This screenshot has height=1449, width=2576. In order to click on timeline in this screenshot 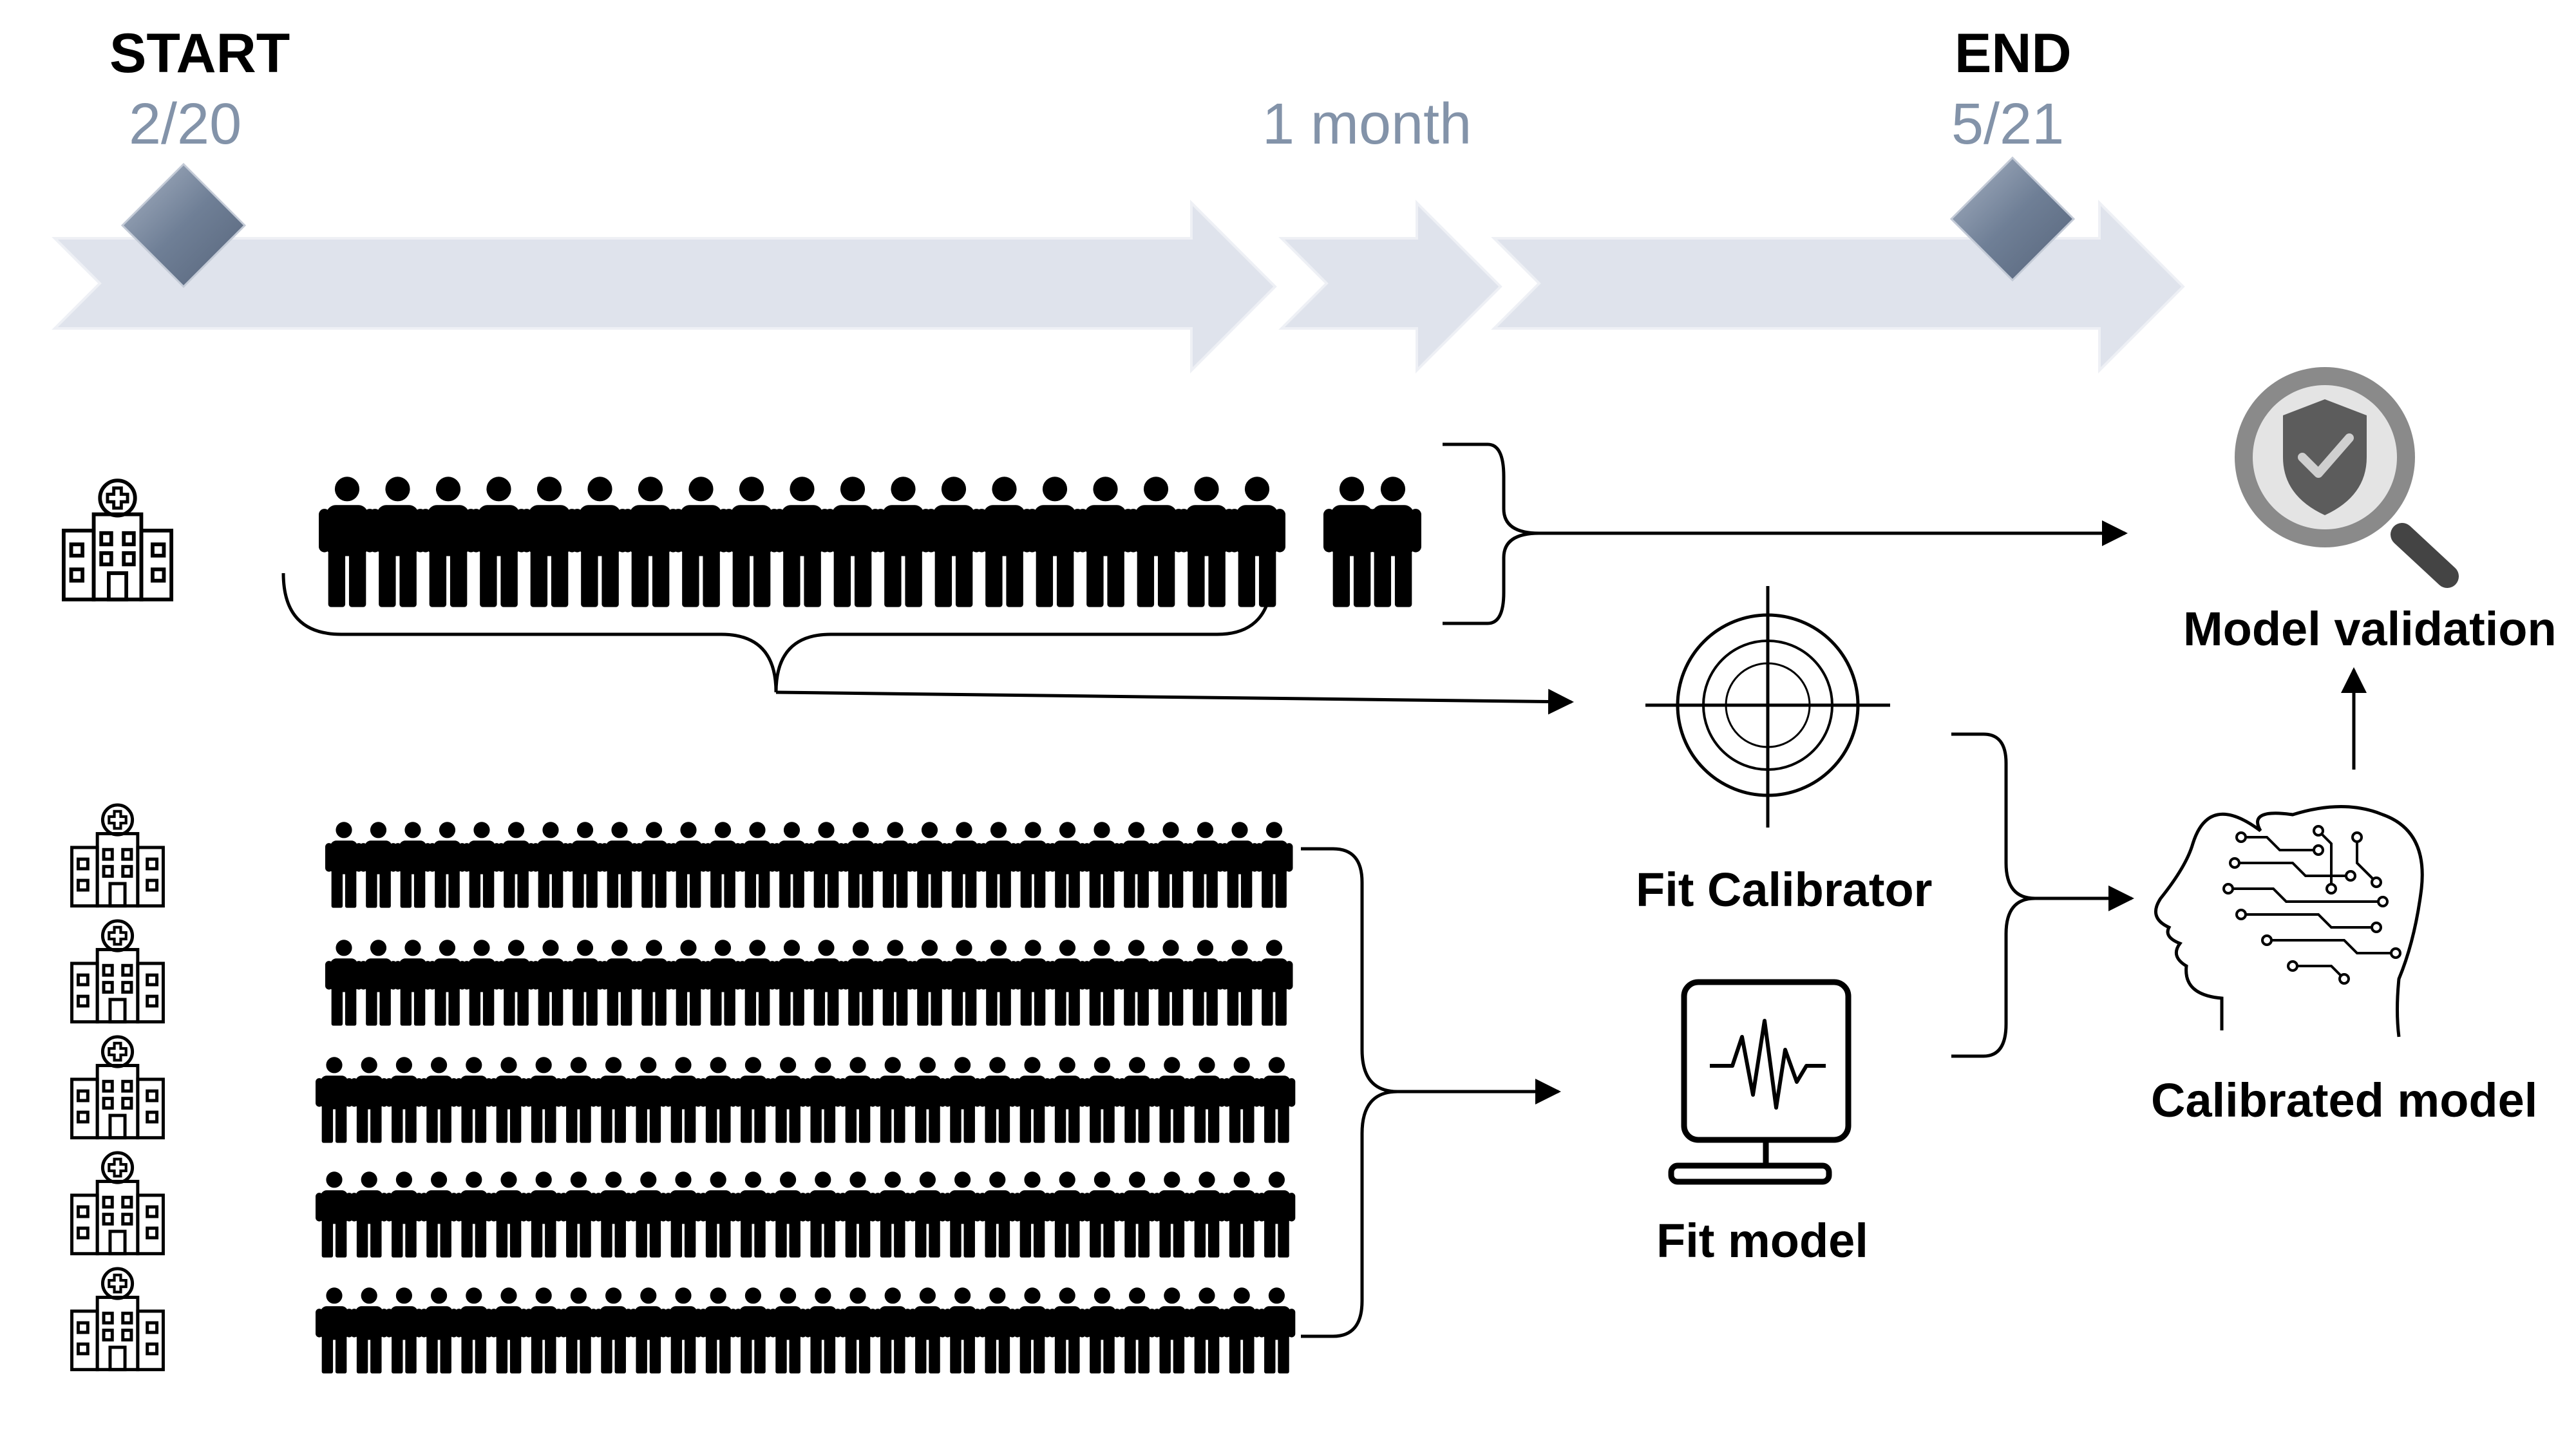, I will do `click(1118, 265)`.